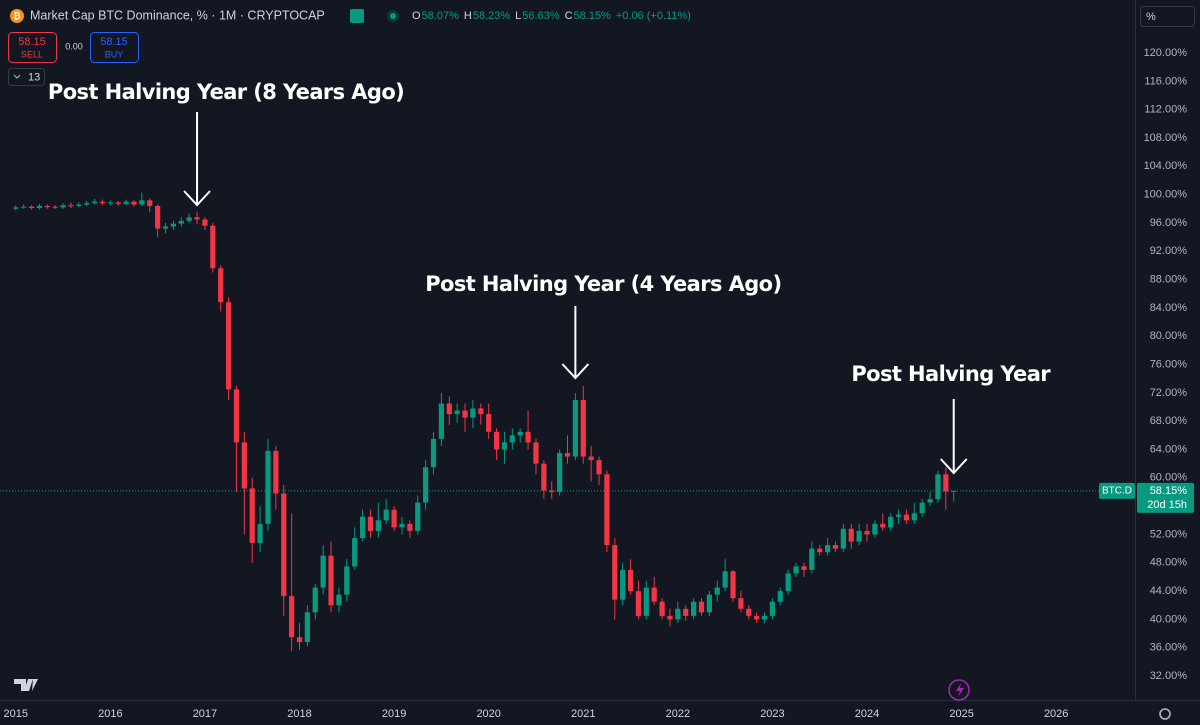  Describe the element at coordinates (441, 16) in the screenshot. I see `ohlc-value: 58.07%` at that location.